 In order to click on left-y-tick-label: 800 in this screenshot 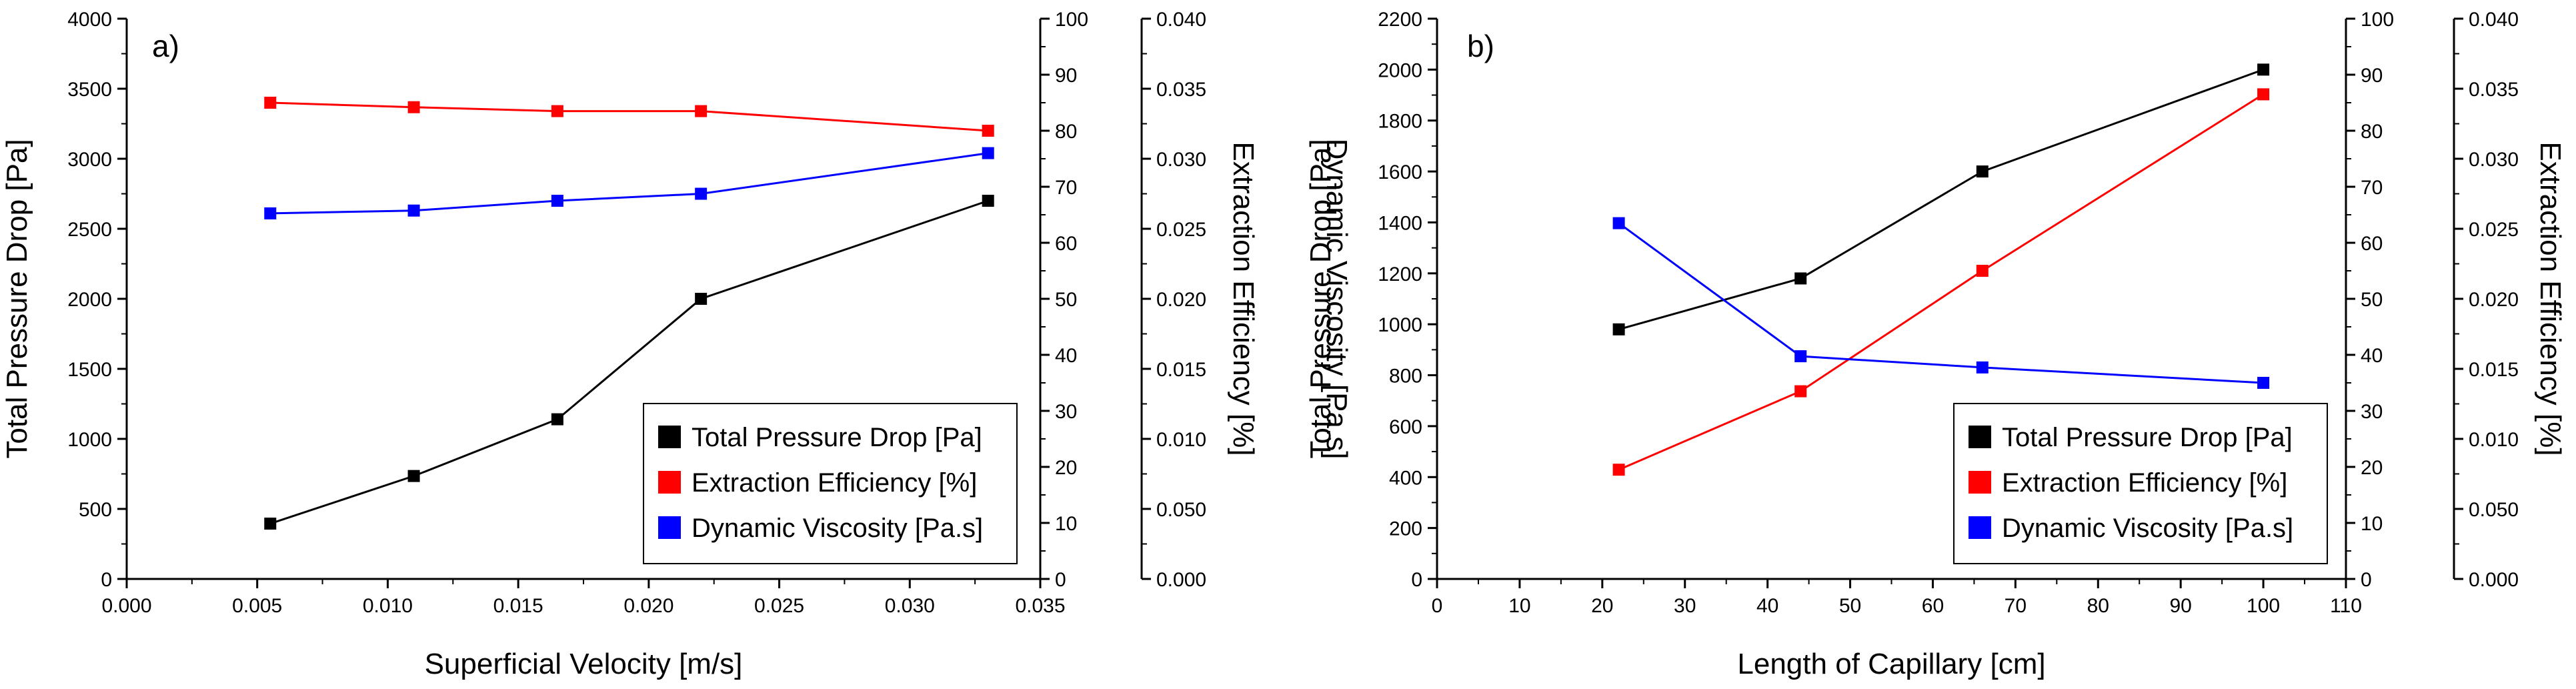, I will do `click(1405, 377)`.